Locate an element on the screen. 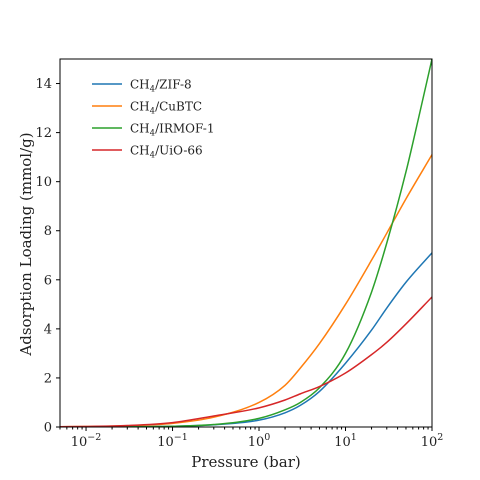  y-axis-label: Adsorption Loading (mmol/g) is located at coordinates (26, 244).